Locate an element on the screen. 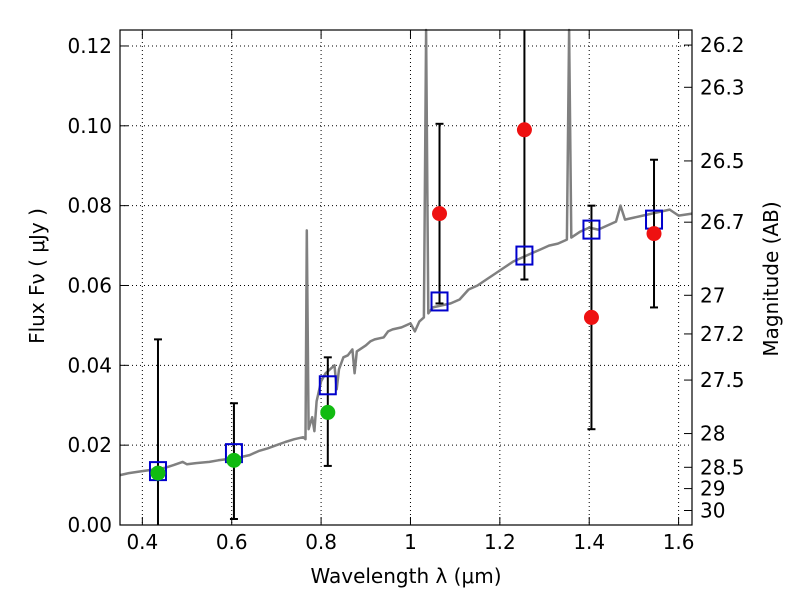  y-tick-label: 0.10 is located at coordinates (89, 126).